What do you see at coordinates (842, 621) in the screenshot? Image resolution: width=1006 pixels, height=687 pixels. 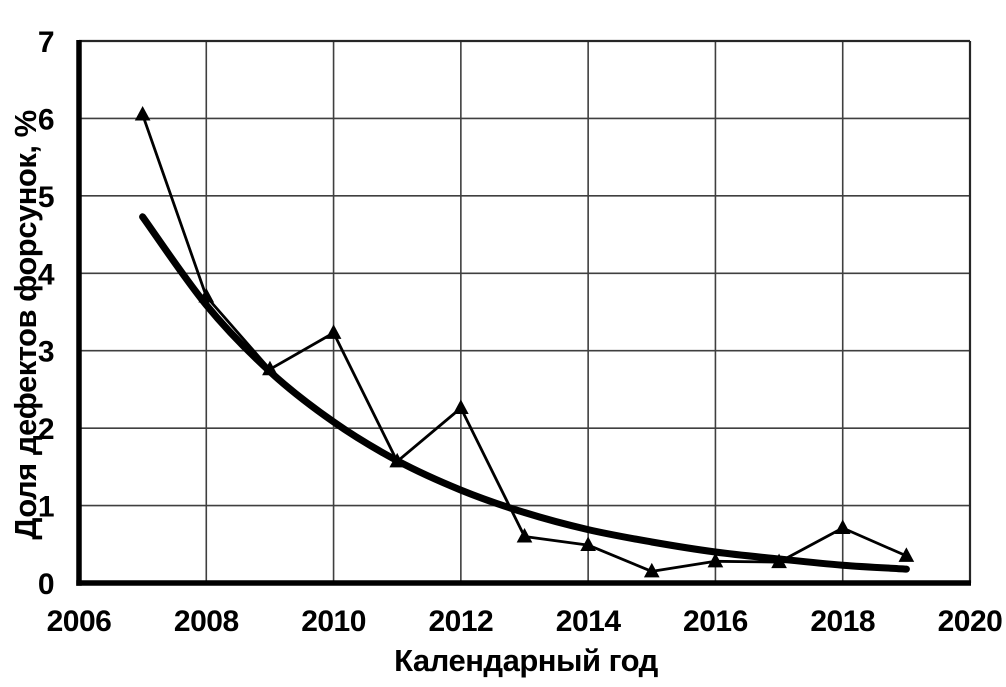 I see `x-tick-label: 2018` at bounding box center [842, 621].